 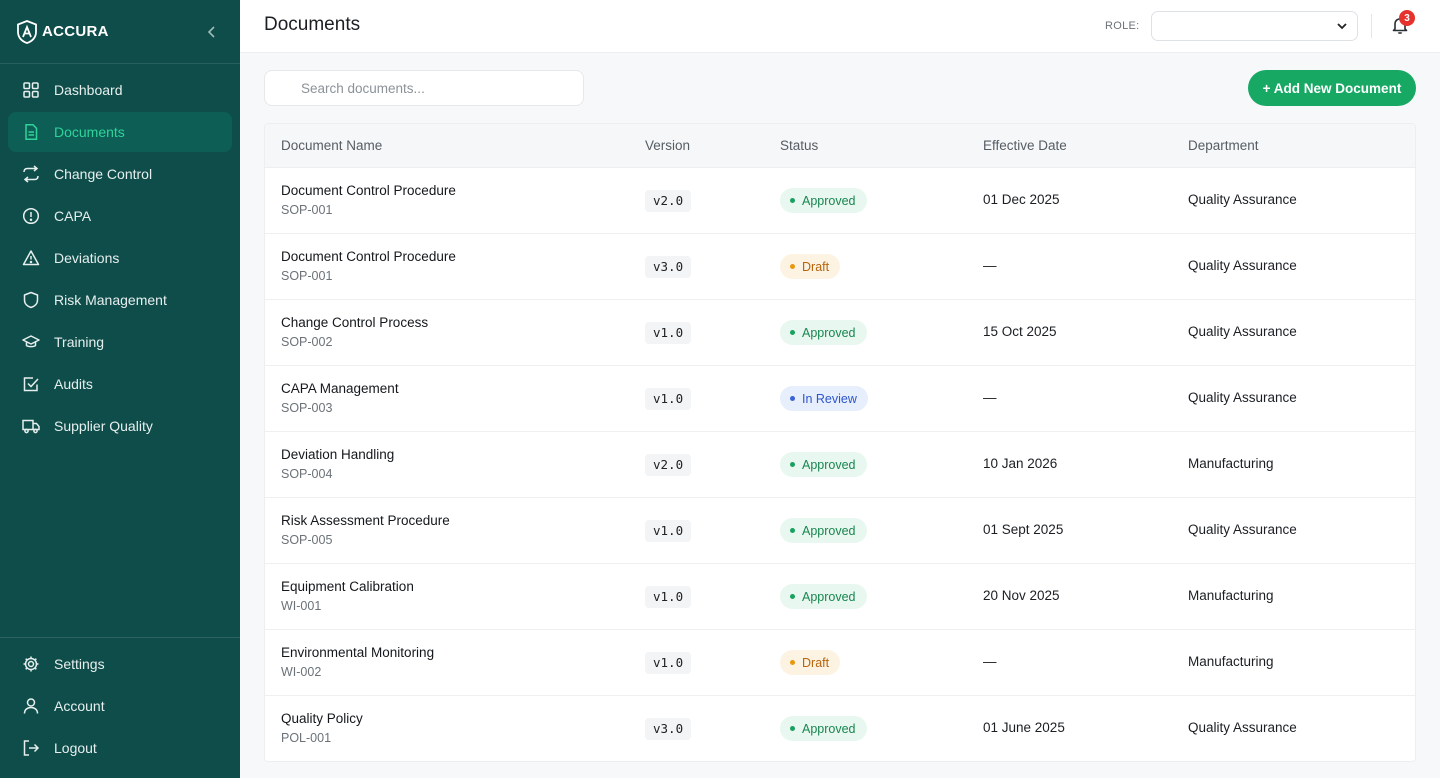 What do you see at coordinates (840, 26) in the screenshot?
I see `top-header: Documents ROLE: 3` at bounding box center [840, 26].